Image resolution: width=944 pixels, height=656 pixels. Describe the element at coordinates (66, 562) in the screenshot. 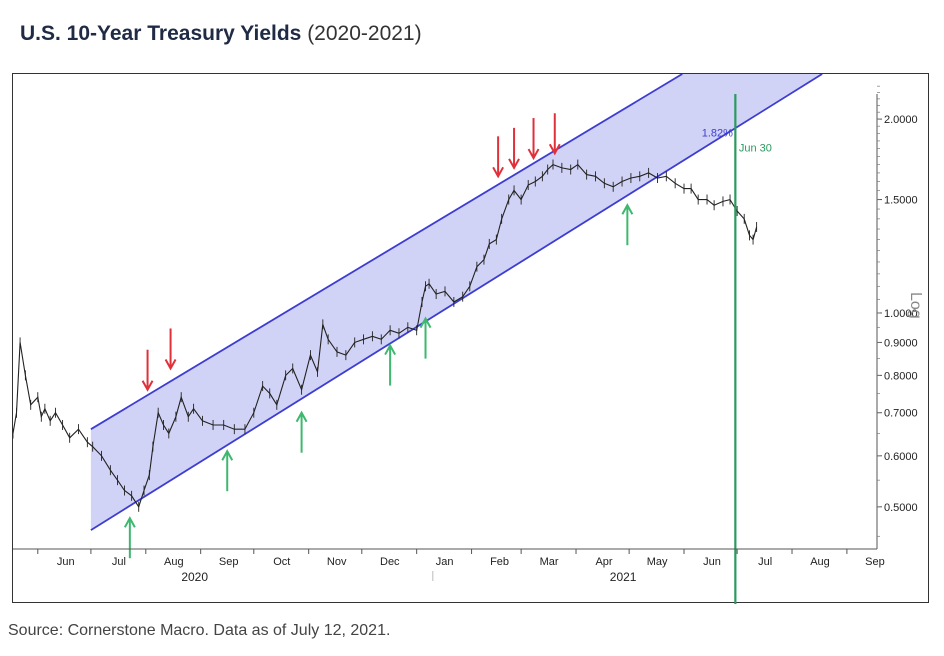

I see `x-tick-label-0: Jun` at that location.